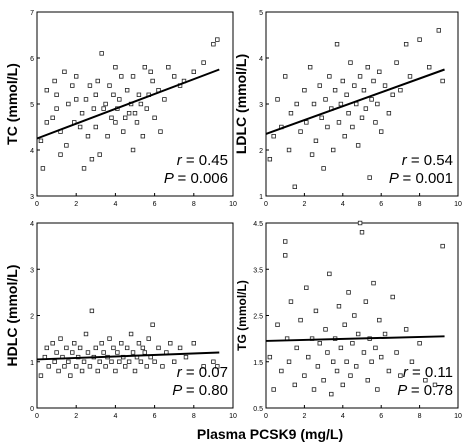  I want to click on tc-y-tick-label: 7, so click(32, 13).